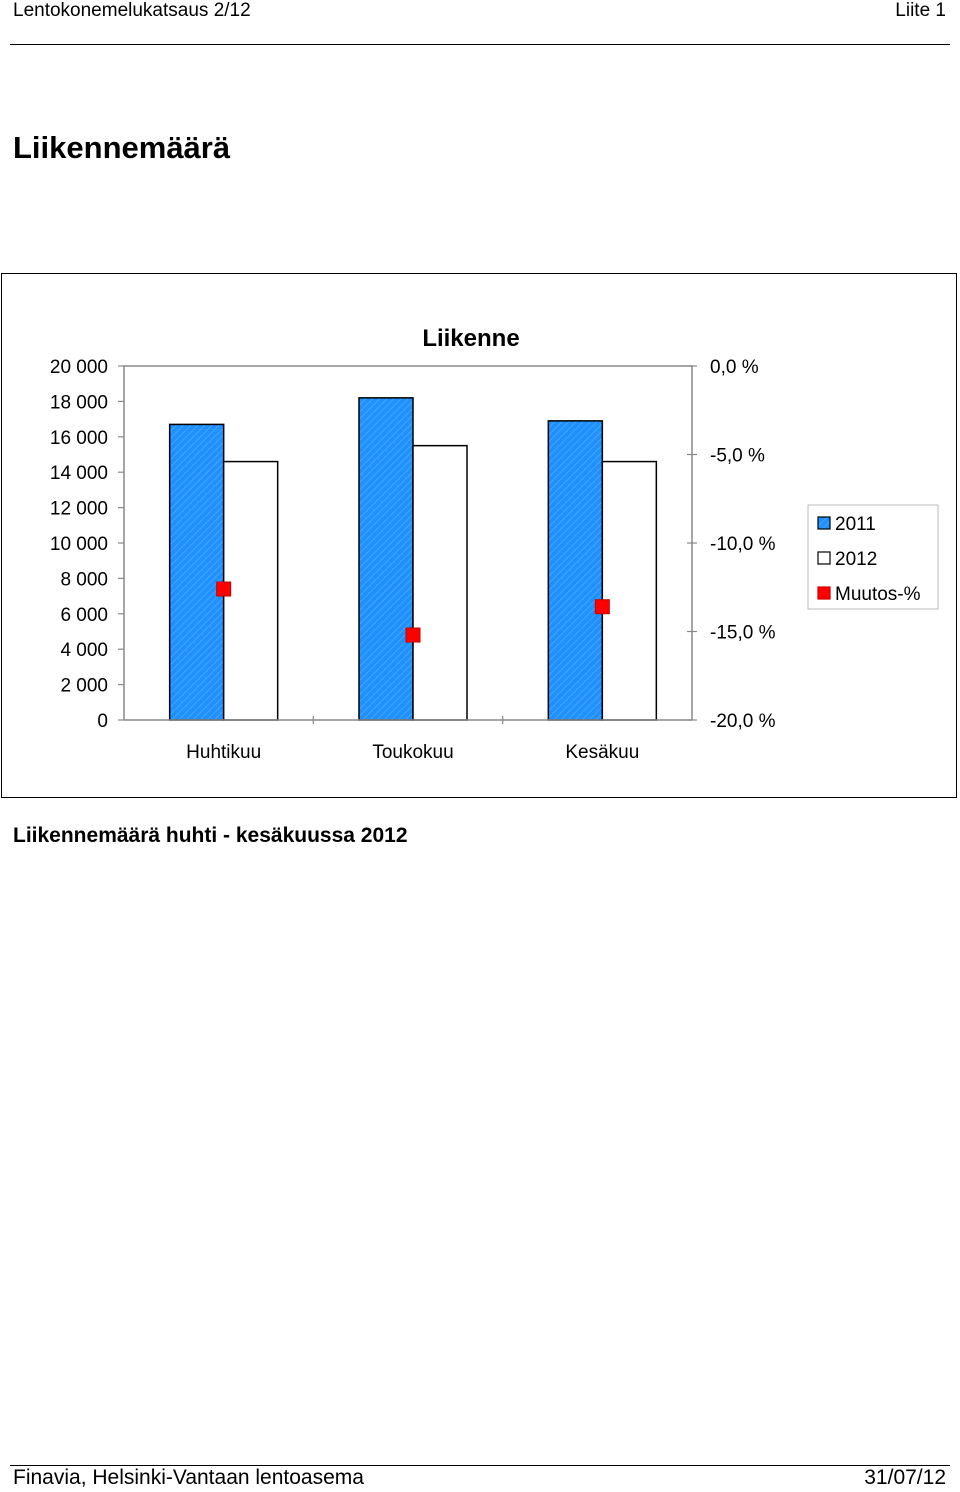  I want to click on y-left-tick-label: 10 000, so click(79, 544).